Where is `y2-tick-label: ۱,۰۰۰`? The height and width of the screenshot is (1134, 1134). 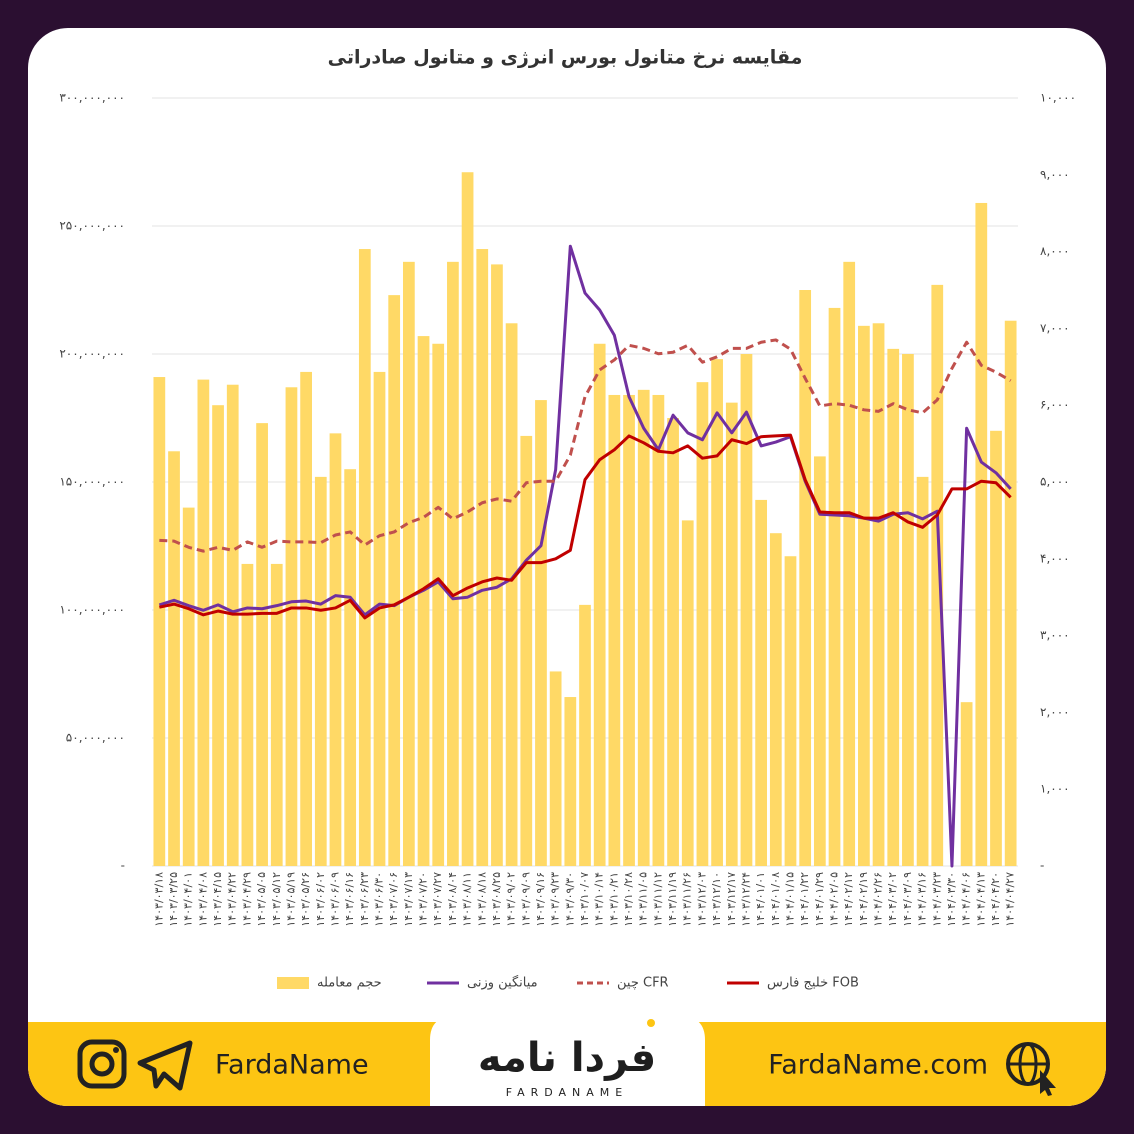 y2-tick-label: ۱,۰۰۰ is located at coordinates (1055, 789).